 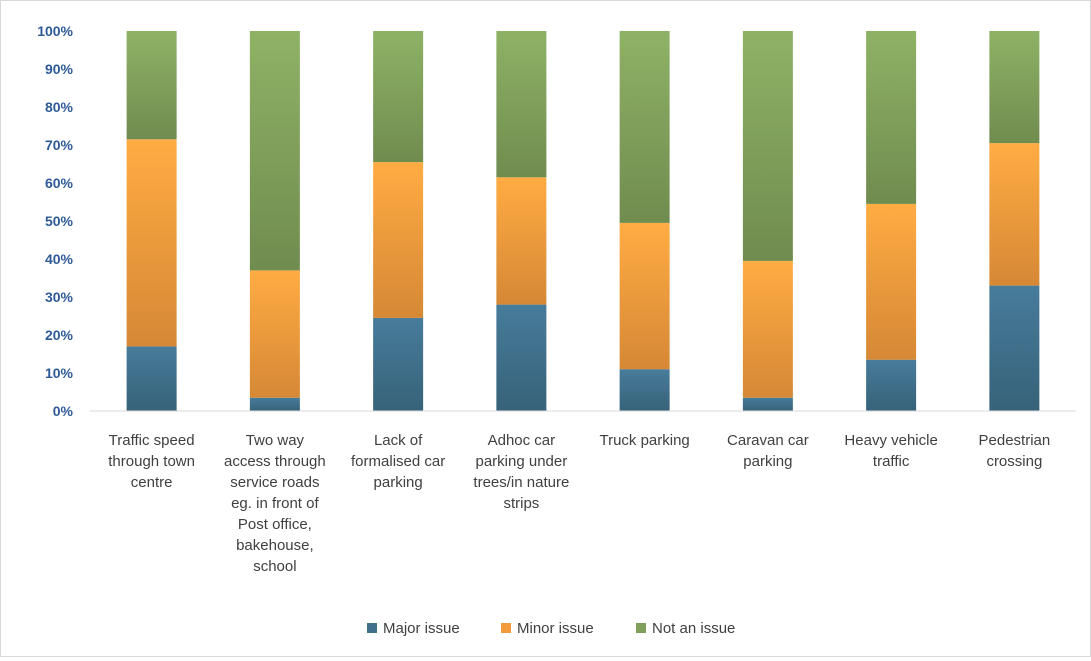 I want to click on y-tick-label: 0%, so click(x=63, y=411).